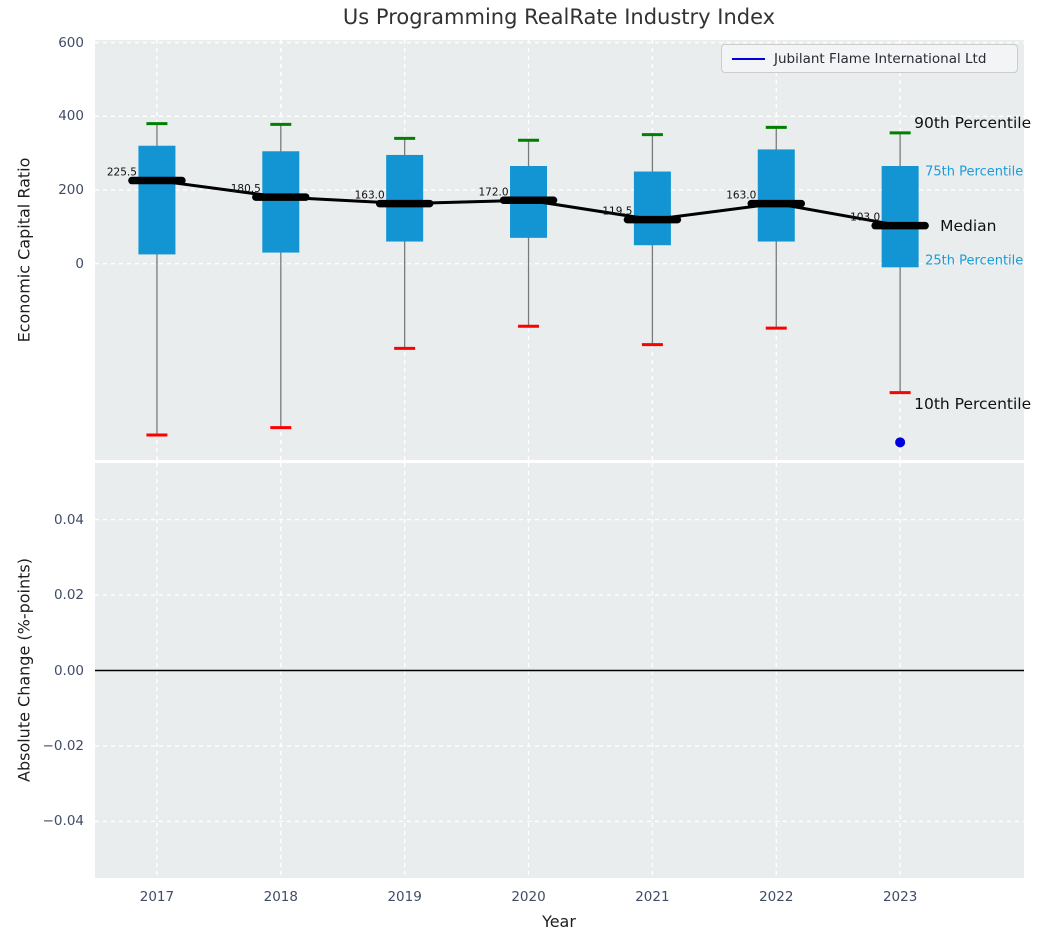 The height and width of the screenshot is (942, 1049). Describe the element at coordinates (559, 17) in the screenshot. I see `chart-title: Us Programming RealRate Industry Index` at that location.